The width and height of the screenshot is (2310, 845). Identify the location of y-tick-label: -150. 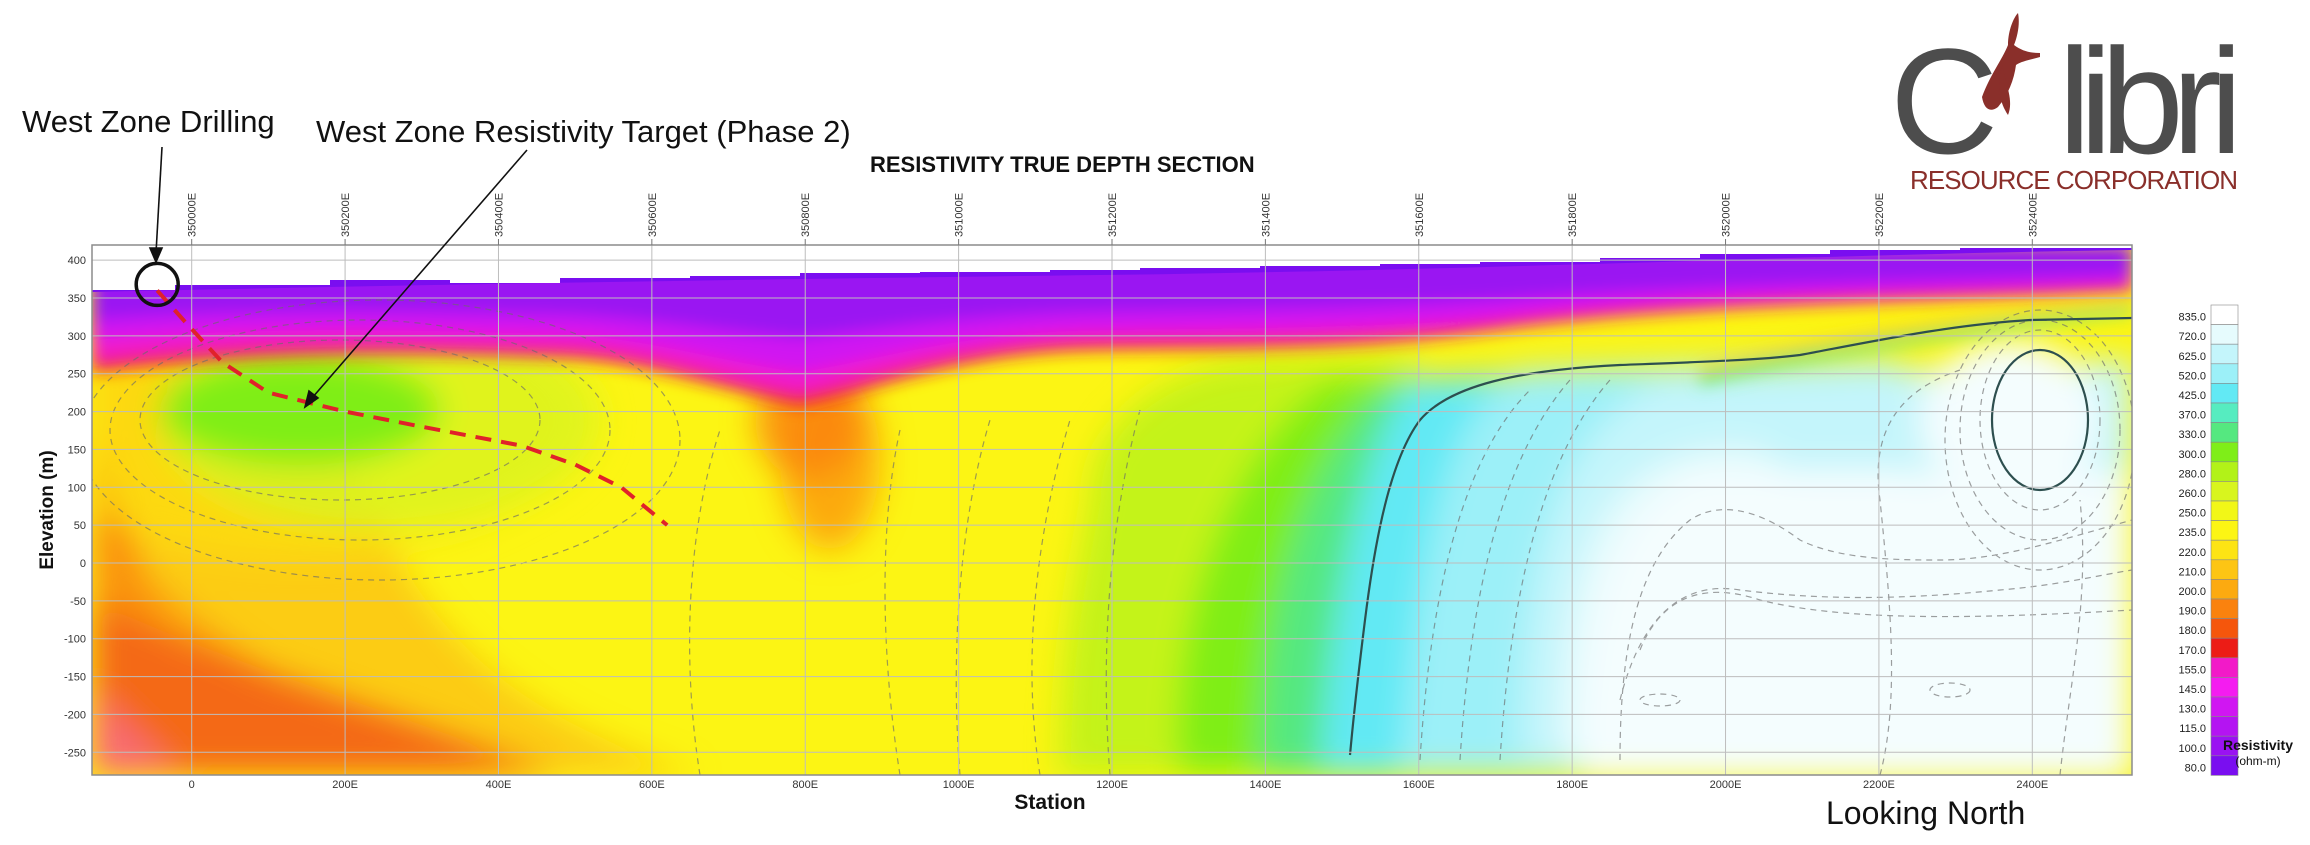
(75, 678).